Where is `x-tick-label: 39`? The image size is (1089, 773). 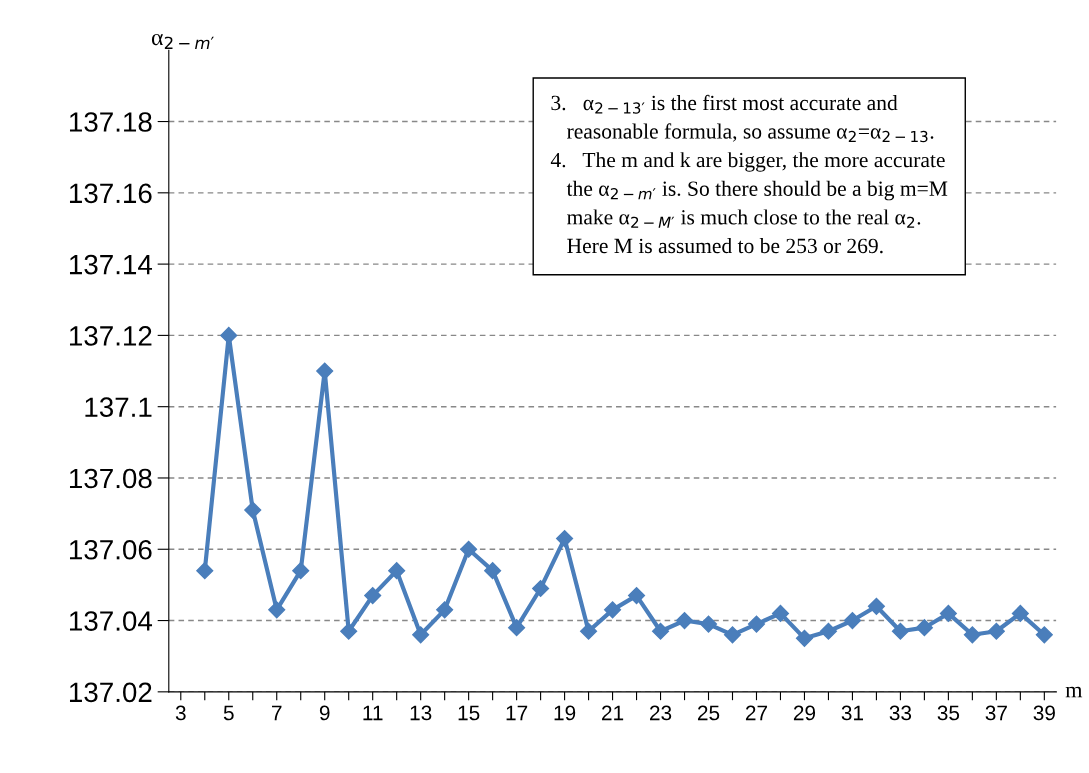 x-tick-label: 39 is located at coordinates (1044, 713).